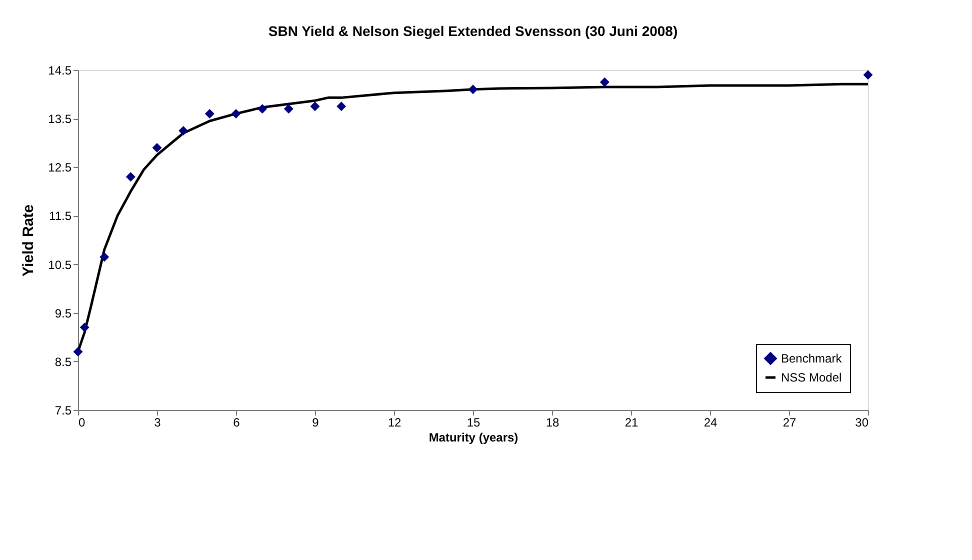 This screenshot has height=560, width=972. Describe the element at coordinates (395, 423) in the screenshot. I see `x-tick-label: 12` at that location.